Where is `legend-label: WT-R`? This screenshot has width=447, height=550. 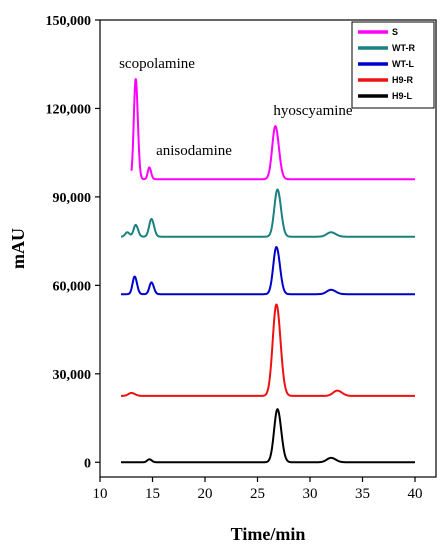
legend-label: WT-R is located at coordinates (403, 48).